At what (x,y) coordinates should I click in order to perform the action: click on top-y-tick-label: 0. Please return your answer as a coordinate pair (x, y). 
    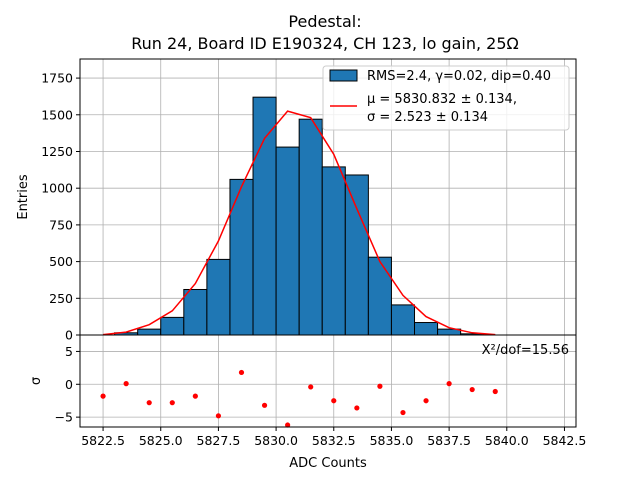
    Looking at the image, I should click on (69, 335).